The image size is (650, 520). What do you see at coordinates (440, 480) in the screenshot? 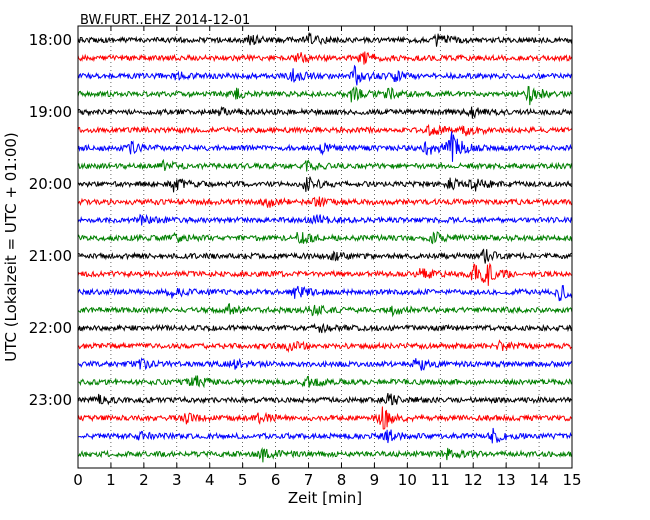
I see `x-tick-label: 11` at bounding box center [440, 480].